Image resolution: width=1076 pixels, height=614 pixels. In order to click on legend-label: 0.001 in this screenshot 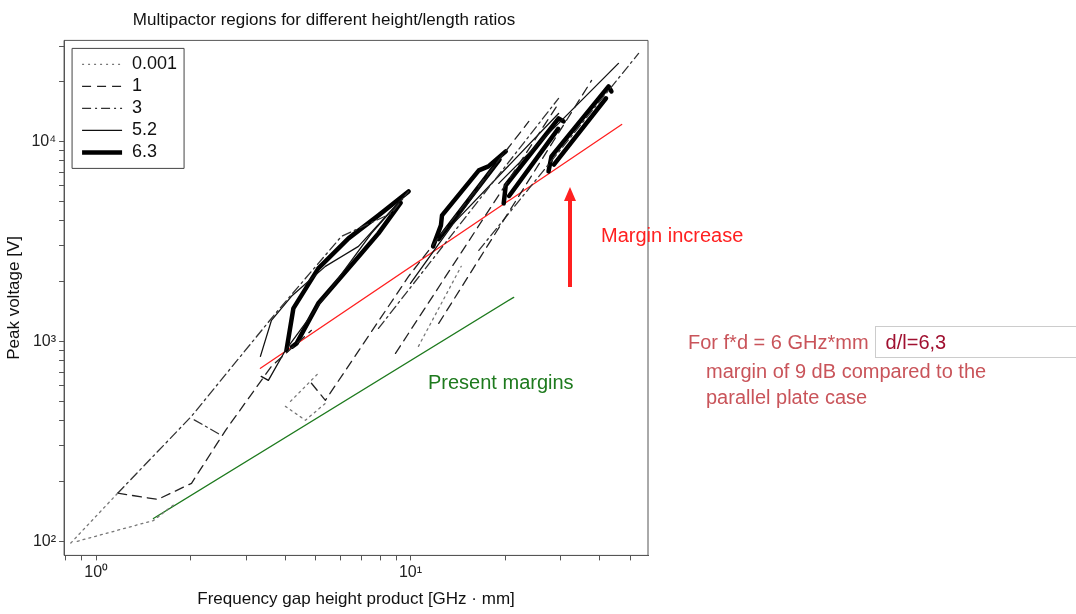, I will do `click(155, 63)`.